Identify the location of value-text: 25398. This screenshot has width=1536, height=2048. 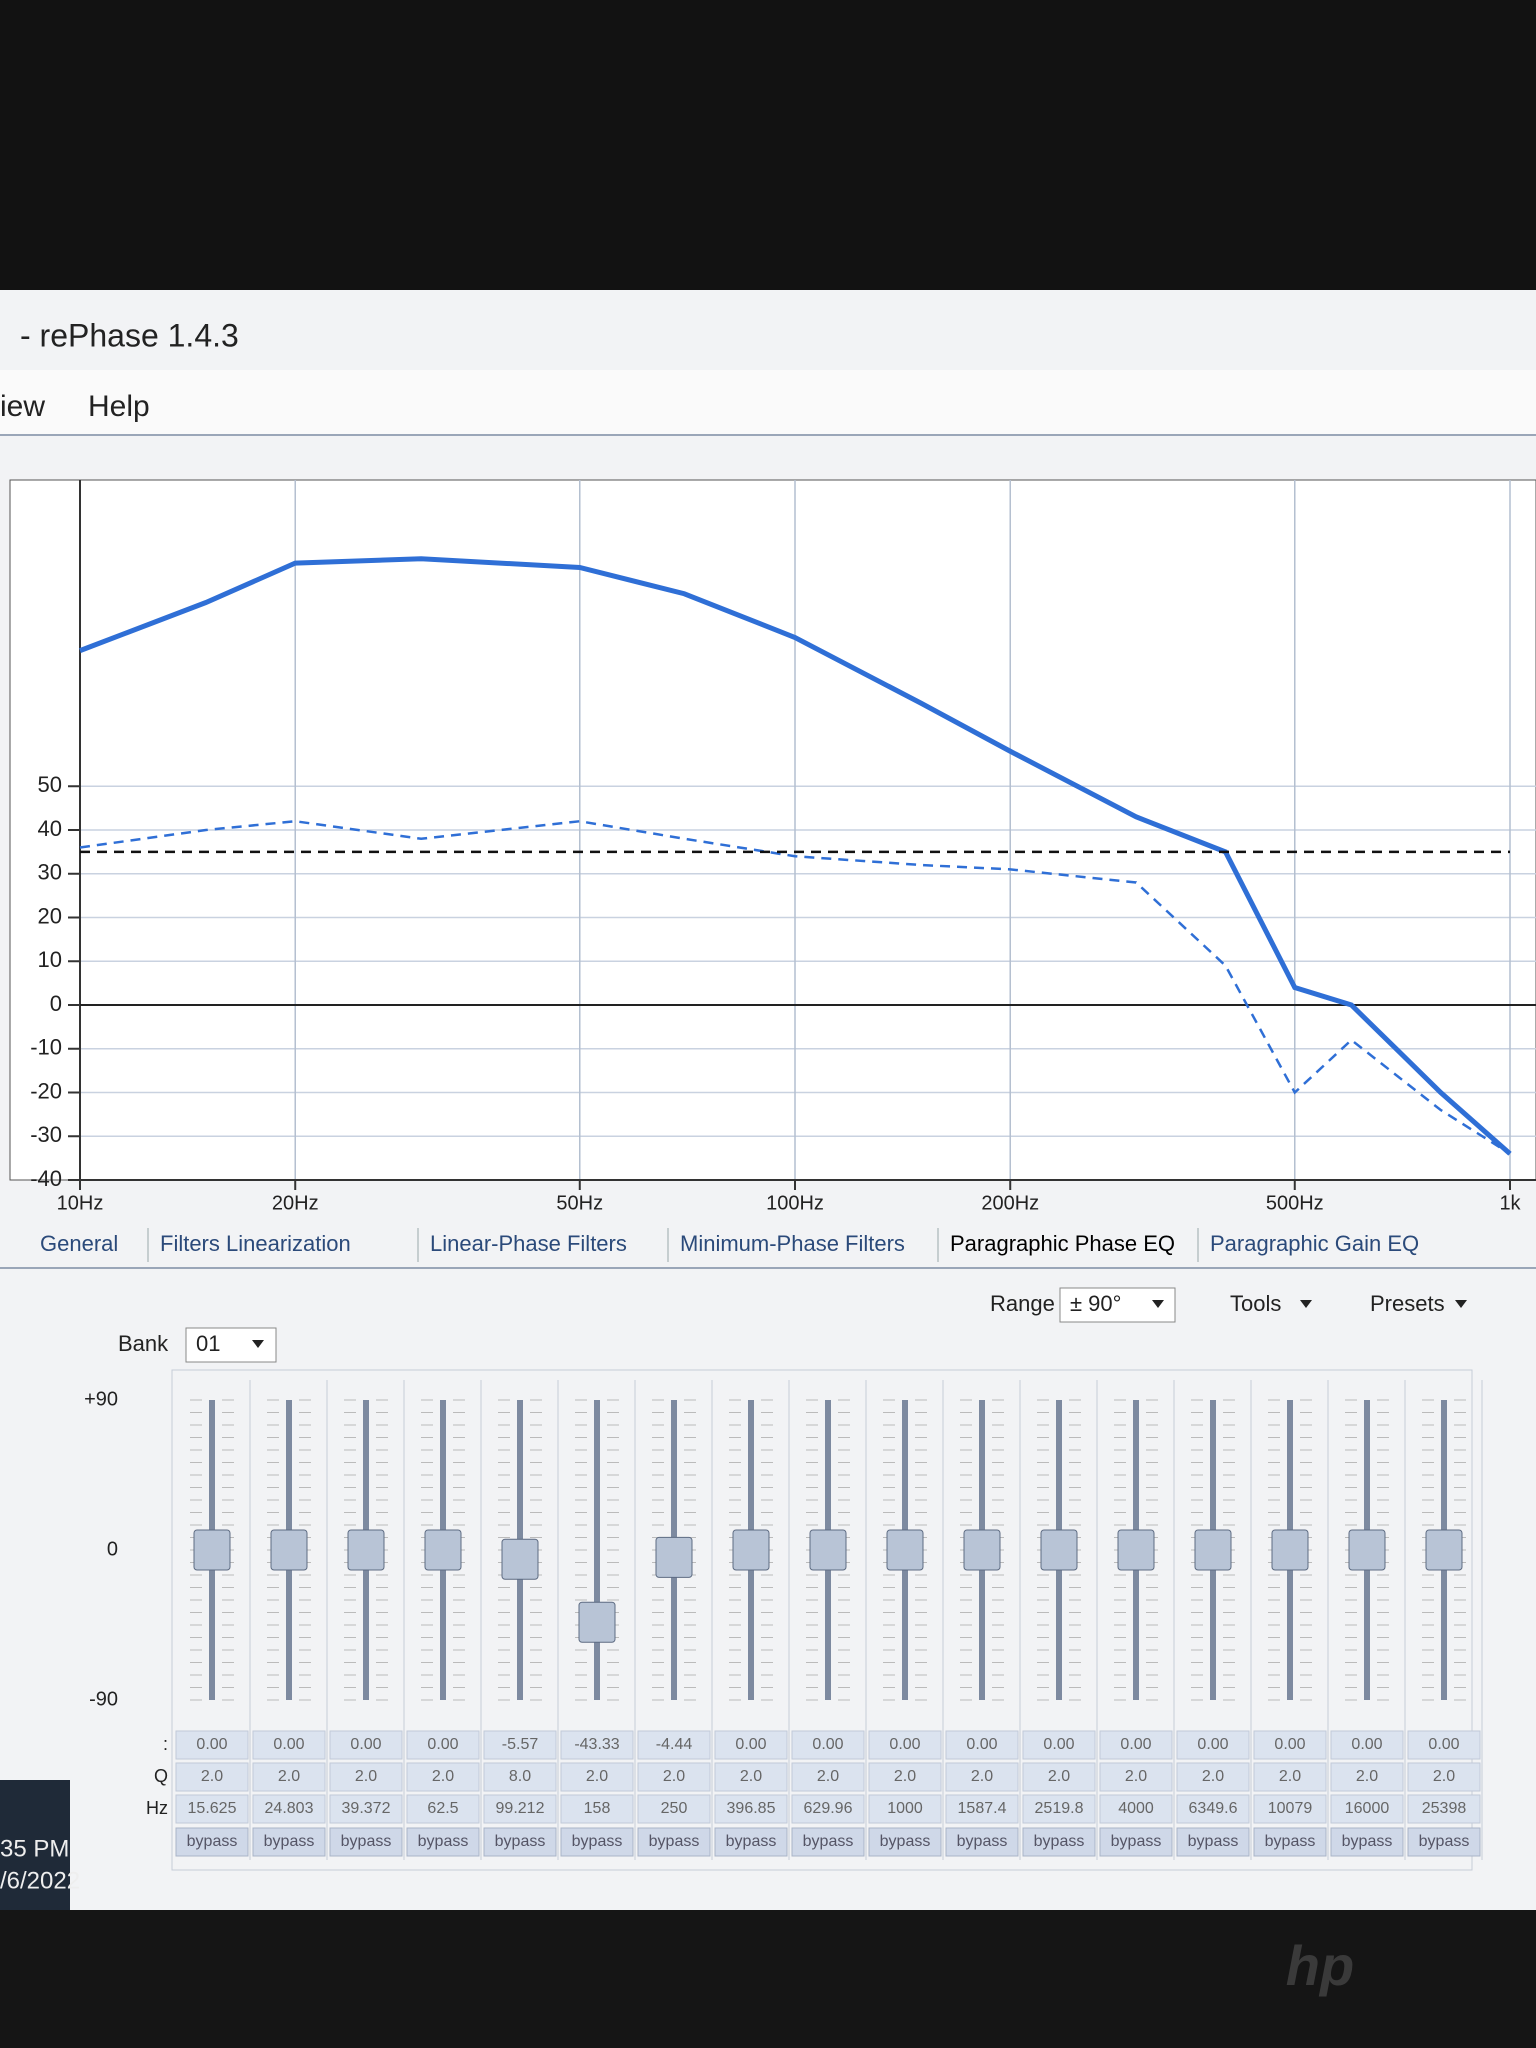
(1444, 1808).